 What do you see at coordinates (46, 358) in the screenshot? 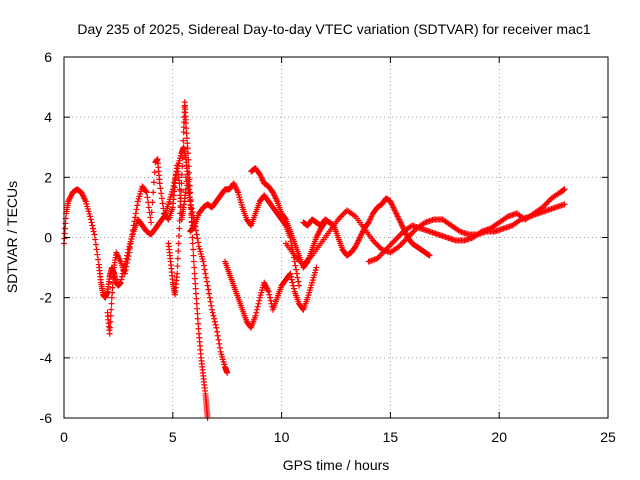
I see `y-tick-label: -4` at bounding box center [46, 358].